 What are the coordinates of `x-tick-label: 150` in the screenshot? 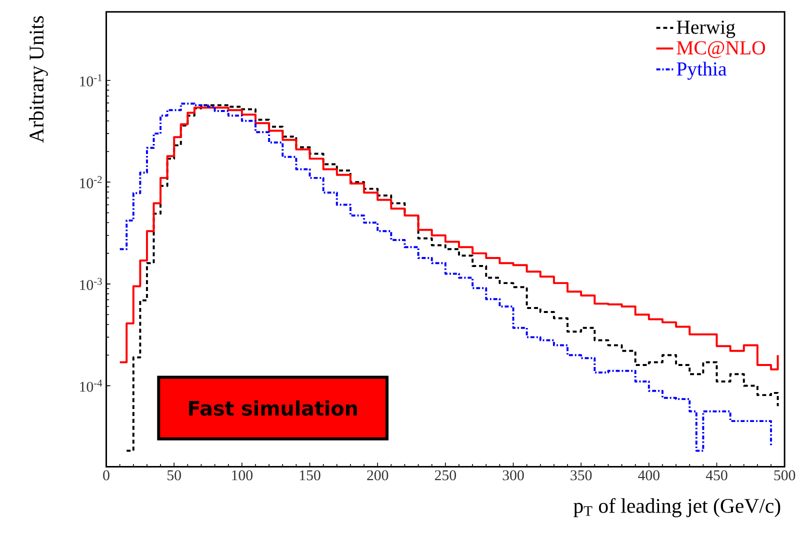 It's located at (310, 475).